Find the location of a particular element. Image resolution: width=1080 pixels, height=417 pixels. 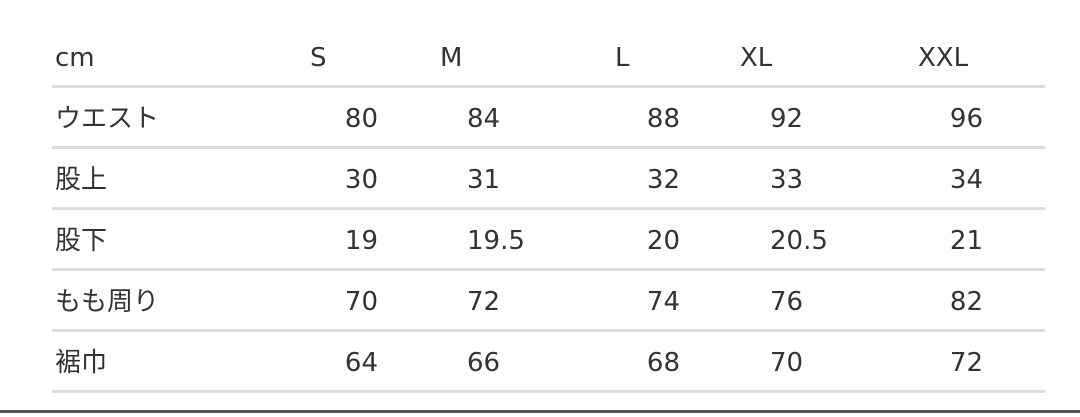

measurement-value: 92 is located at coordinates (787, 119).